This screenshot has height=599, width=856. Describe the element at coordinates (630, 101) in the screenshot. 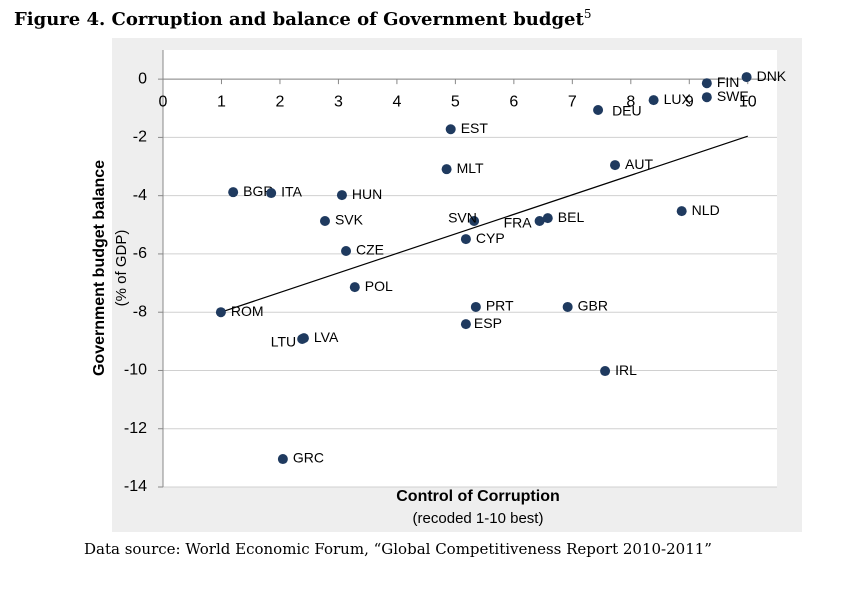

I see `x-tick-label: 8` at that location.